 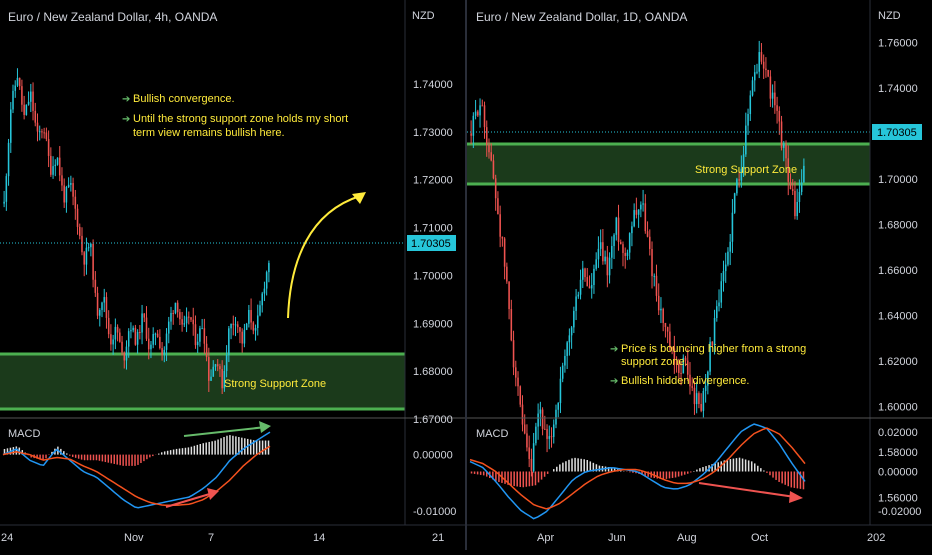 What do you see at coordinates (222, 538) in the screenshot?
I see `time-axis: 24 Nov 7 14 21` at bounding box center [222, 538].